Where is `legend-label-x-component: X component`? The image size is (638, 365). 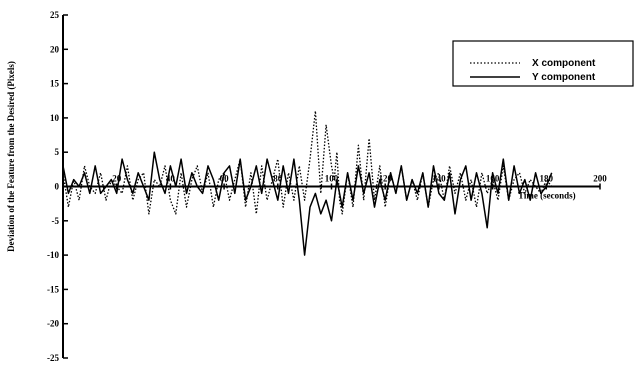 legend-label-x-component: X component is located at coordinates (564, 63).